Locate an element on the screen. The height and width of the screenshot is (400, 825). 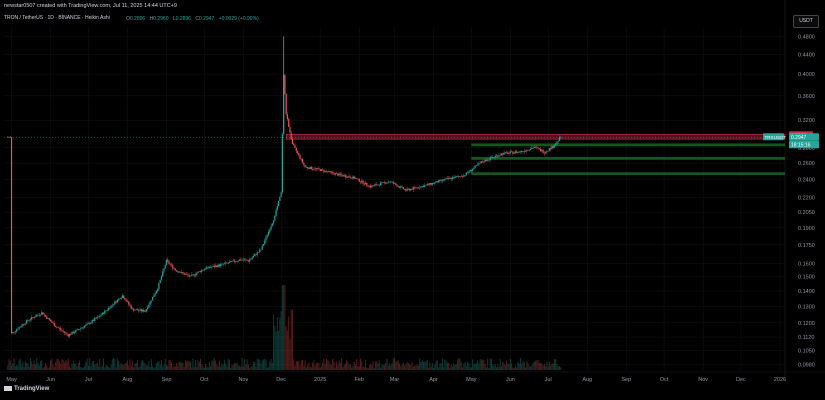
support-level-line is located at coordinates (628, 158).